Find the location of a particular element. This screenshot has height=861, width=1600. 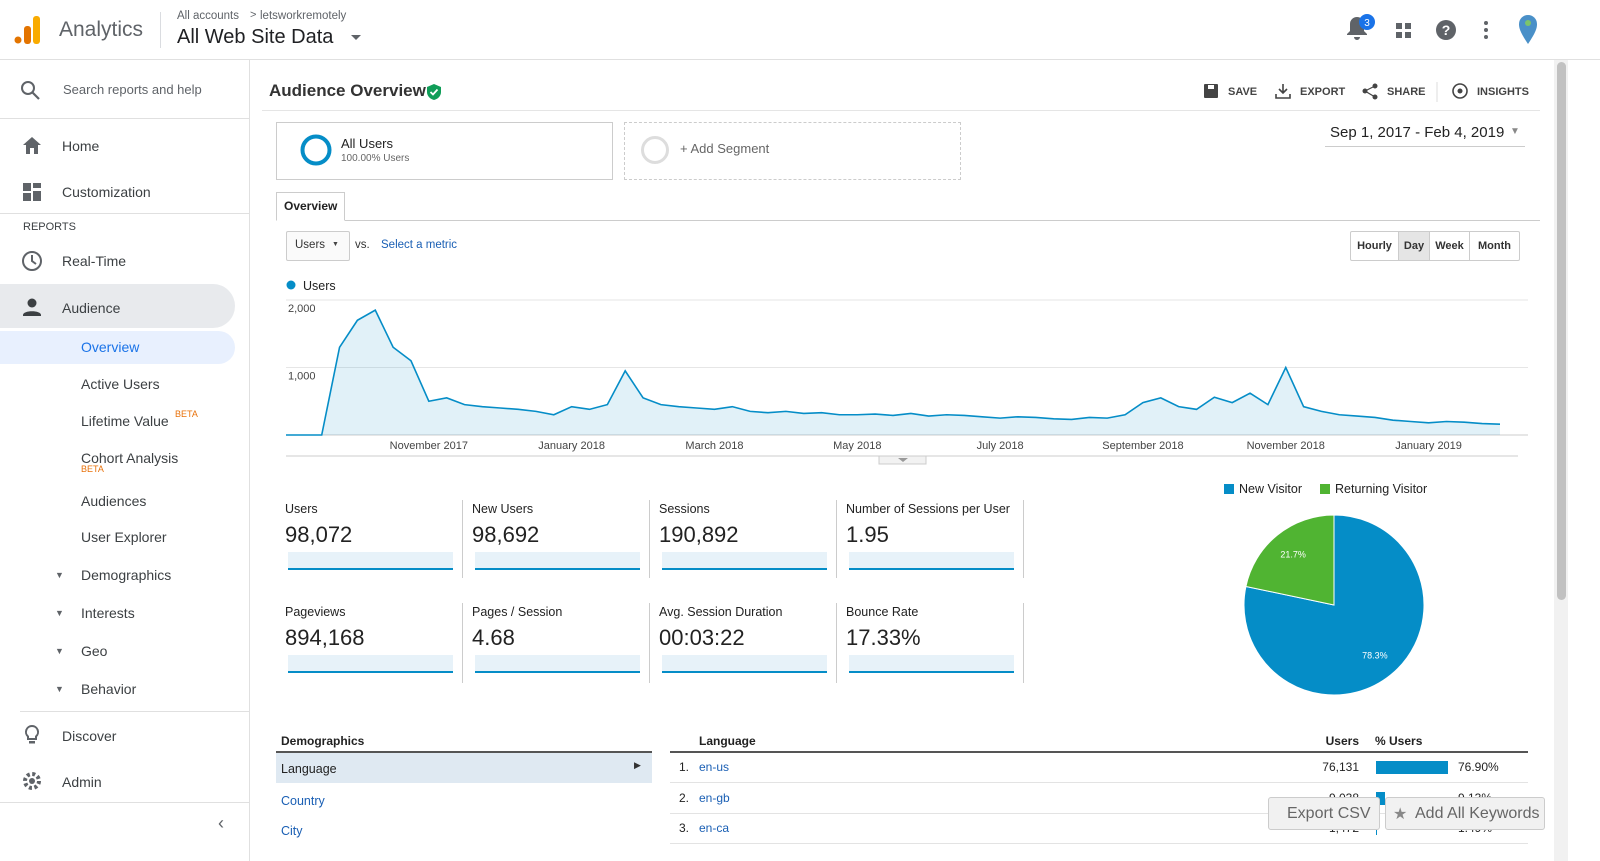

nav-item: User Explorer is located at coordinates (124, 537).